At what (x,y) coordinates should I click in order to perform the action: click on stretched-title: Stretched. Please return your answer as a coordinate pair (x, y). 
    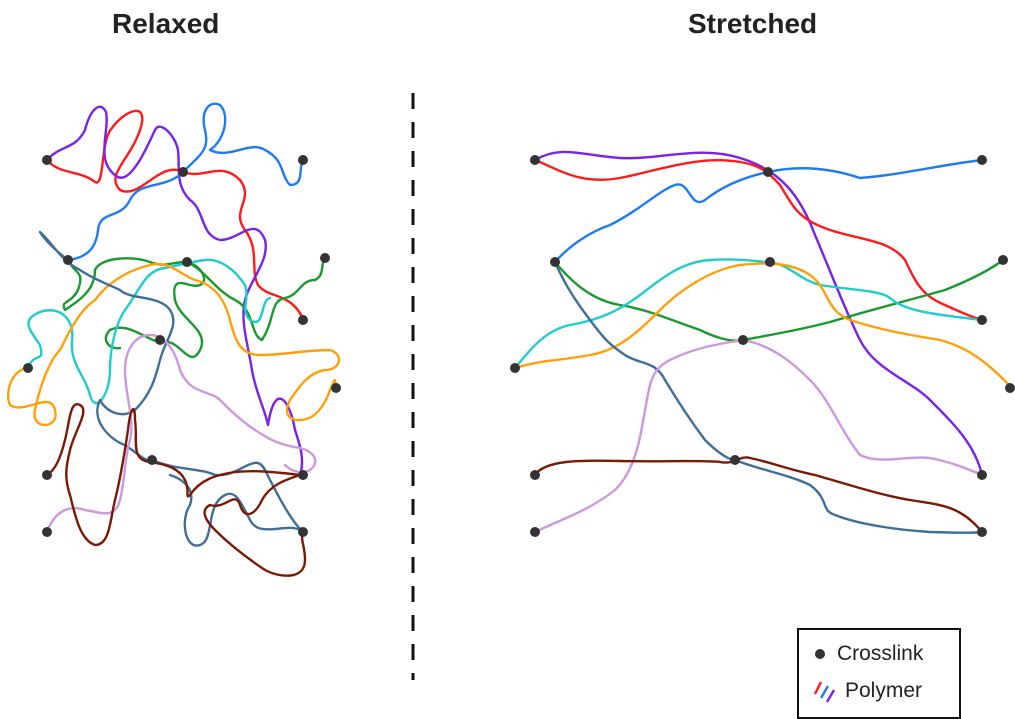
    Looking at the image, I should click on (753, 23).